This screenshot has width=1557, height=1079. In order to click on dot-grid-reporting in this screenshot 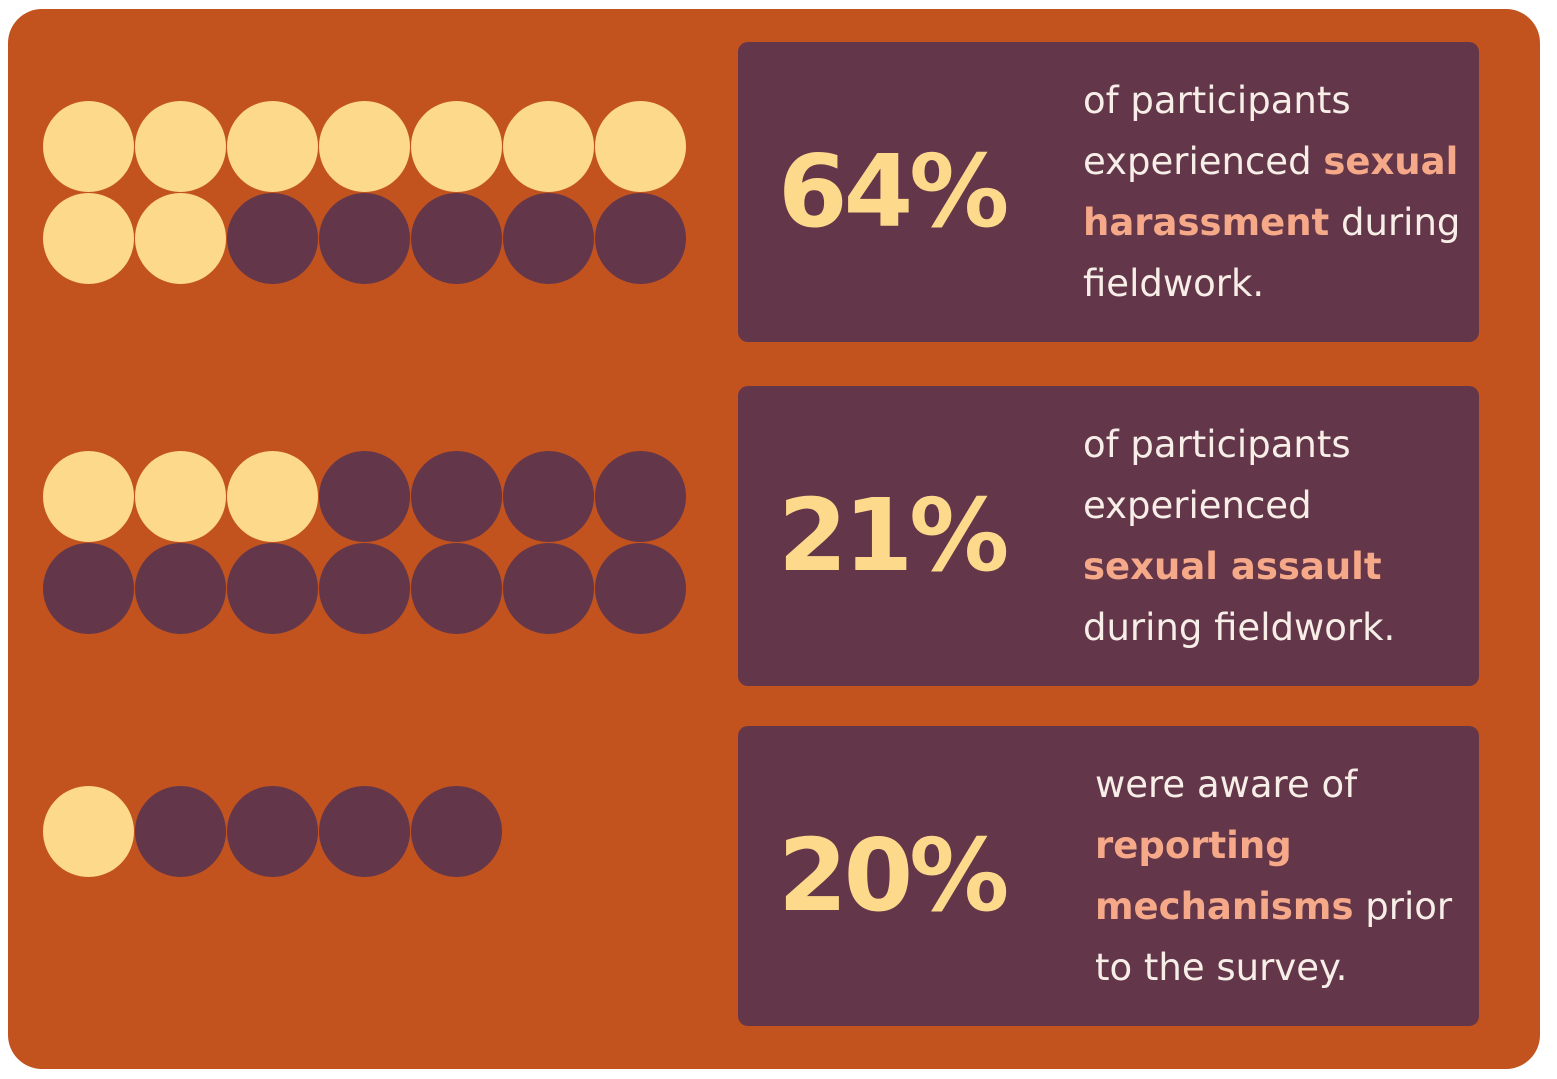, I will do `click(365, 832)`.